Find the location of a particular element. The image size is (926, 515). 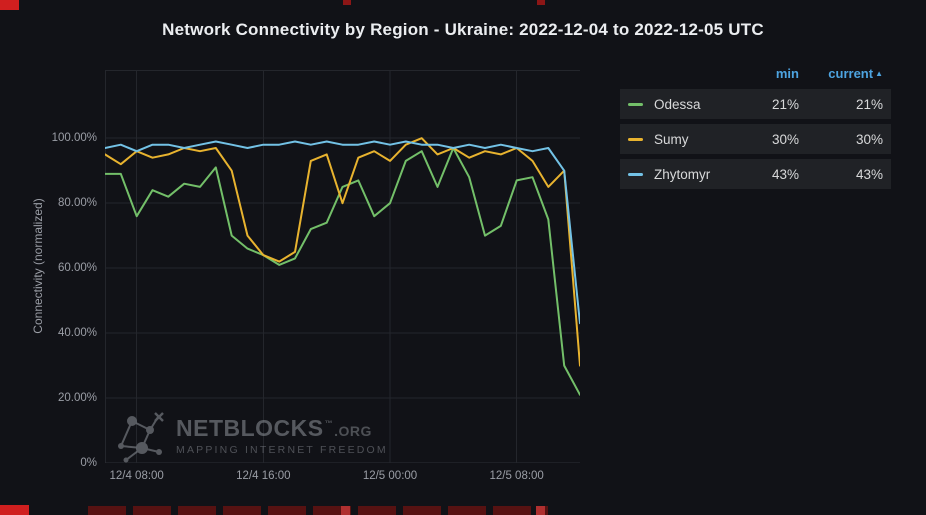

series-name: Zhytomyr is located at coordinates (682, 174).